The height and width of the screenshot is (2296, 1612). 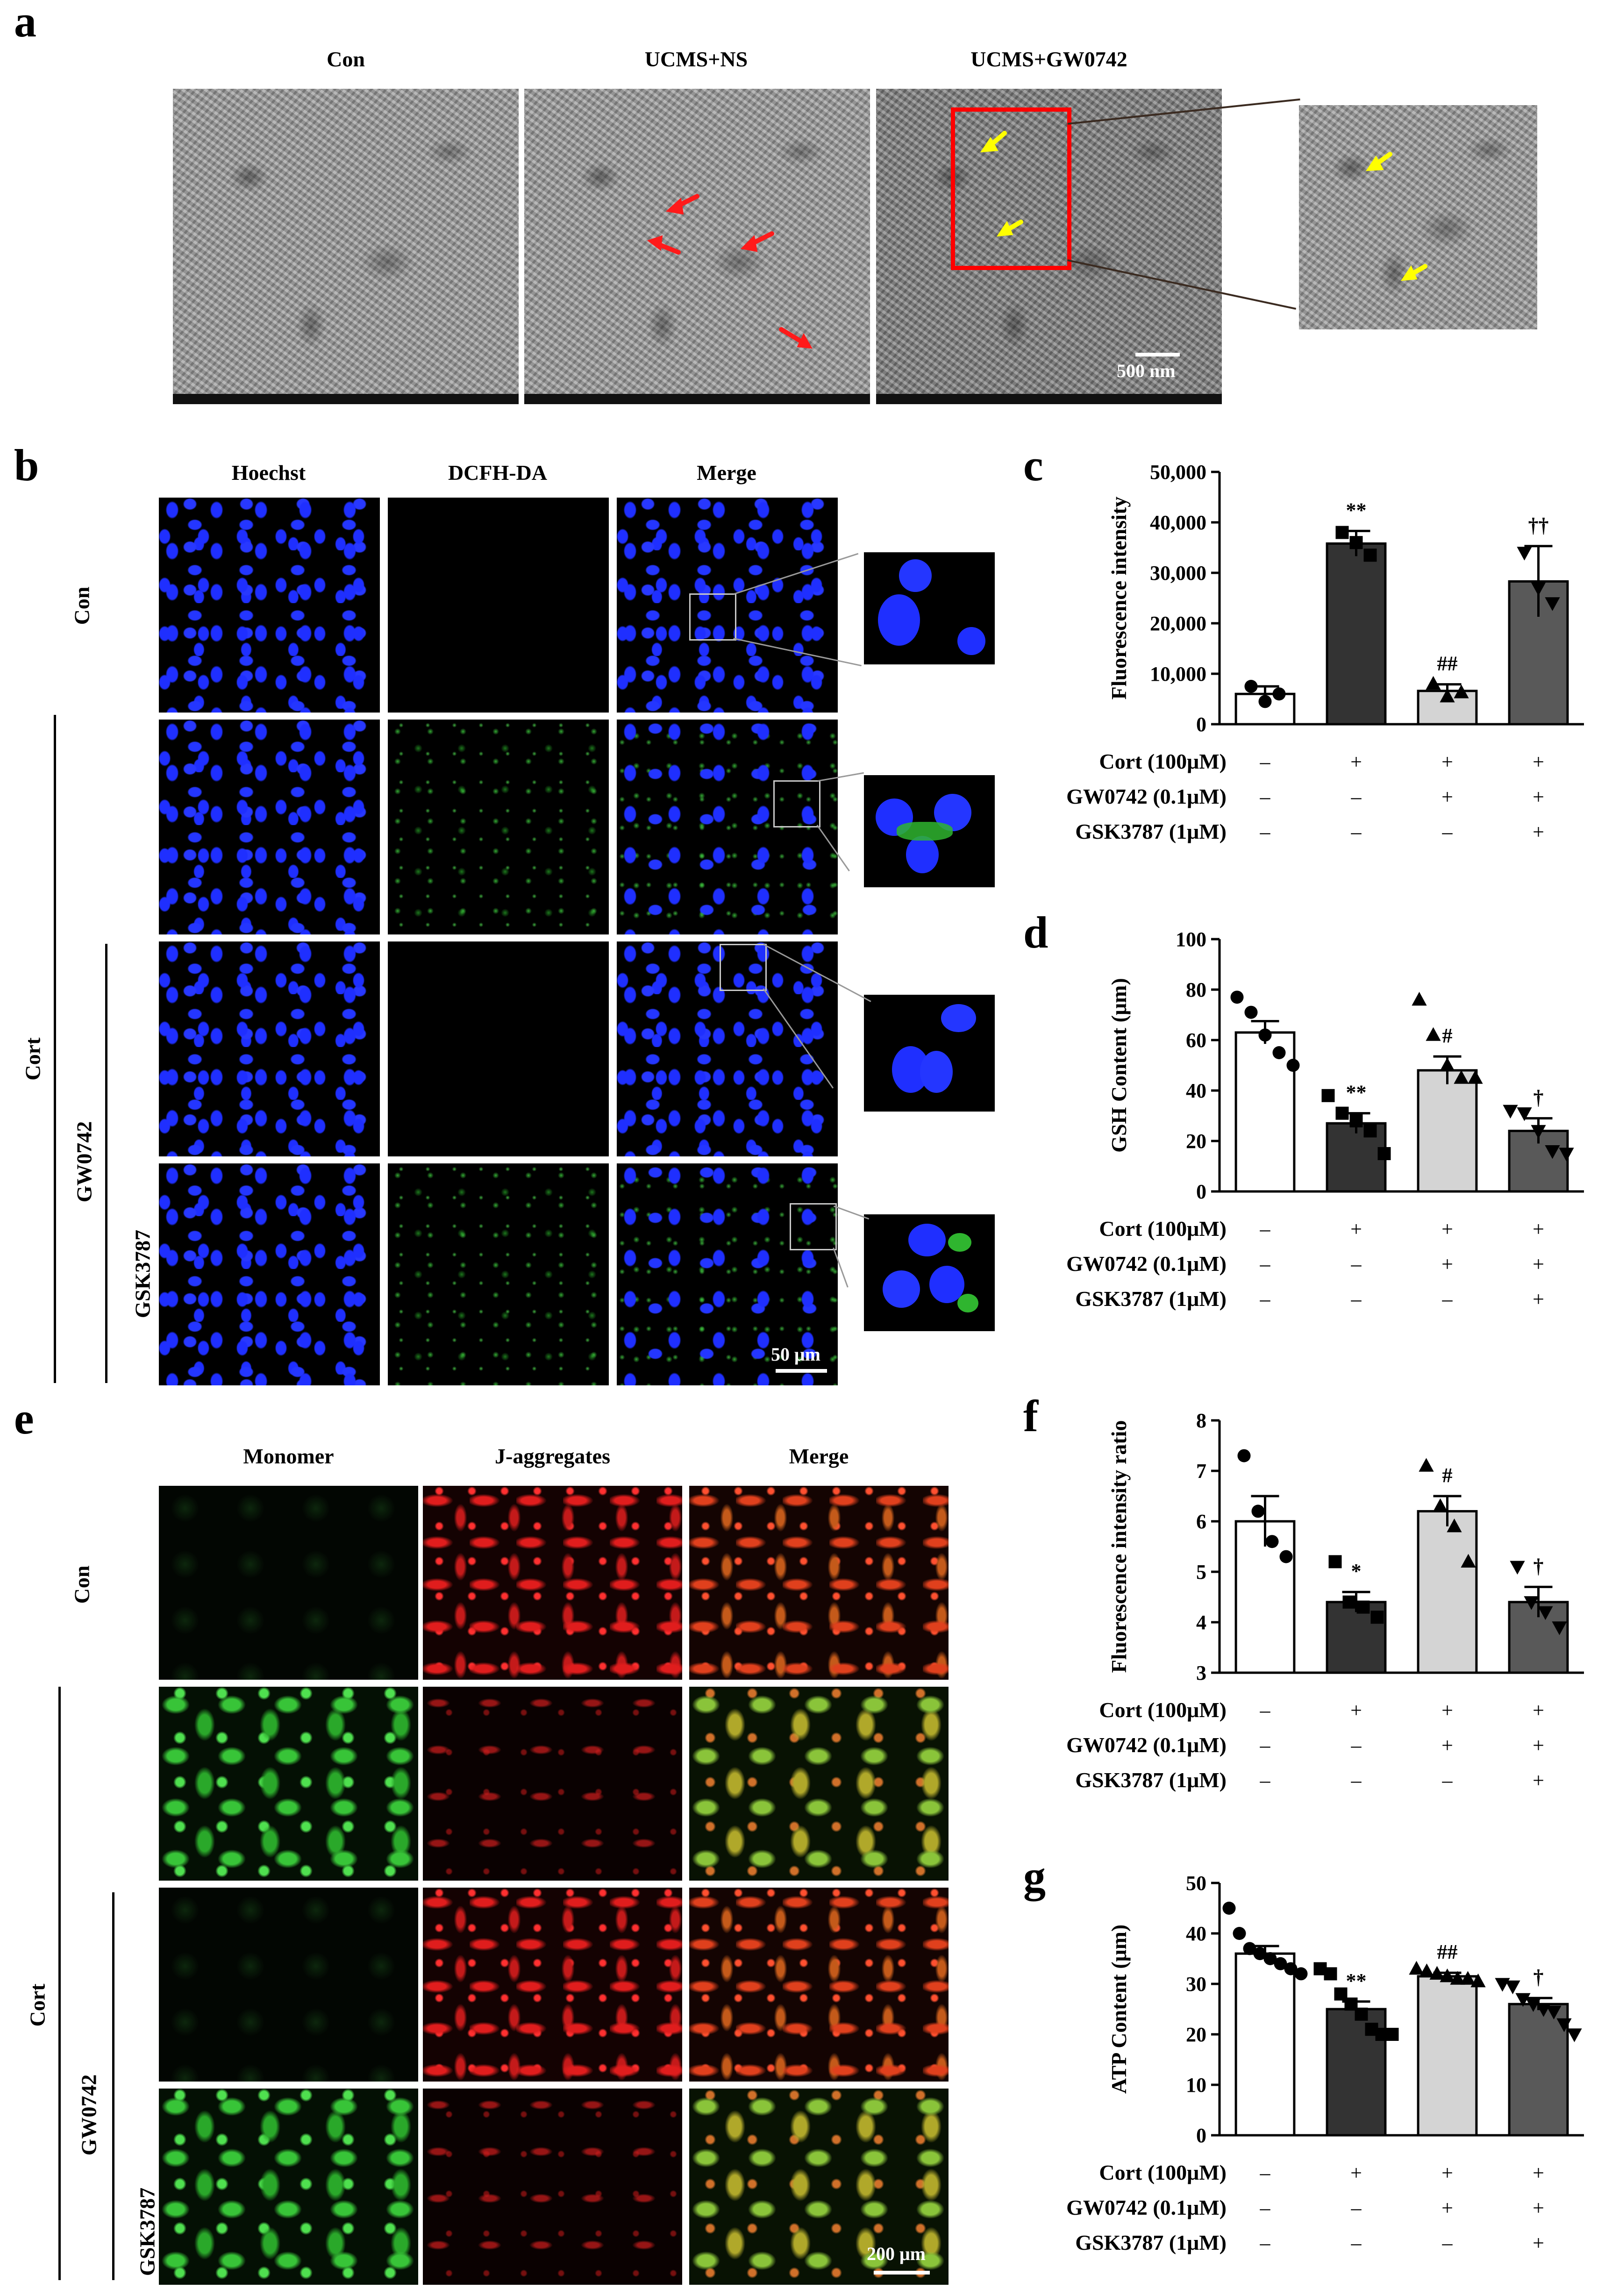 I want to click on y-axis-label: Fluorescence intensity, so click(x=1119, y=598).